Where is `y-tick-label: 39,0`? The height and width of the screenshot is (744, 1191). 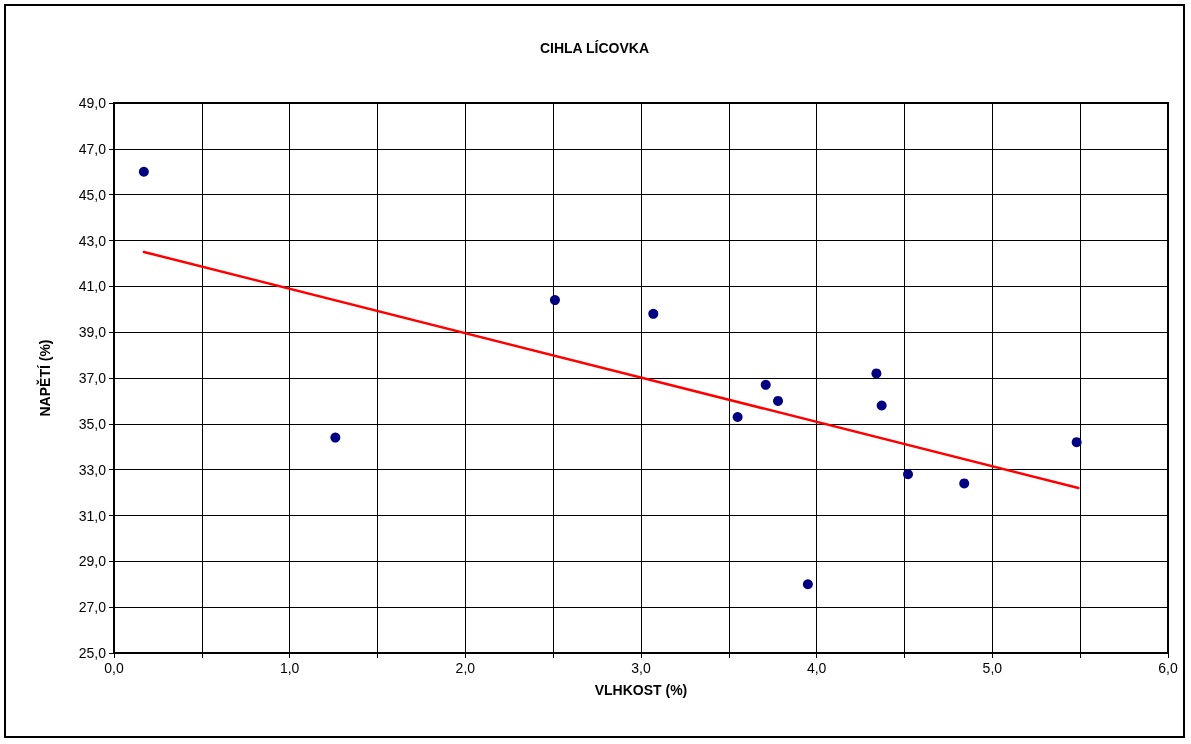 y-tick-label: 39,0 is located at coordinates (92, 332).